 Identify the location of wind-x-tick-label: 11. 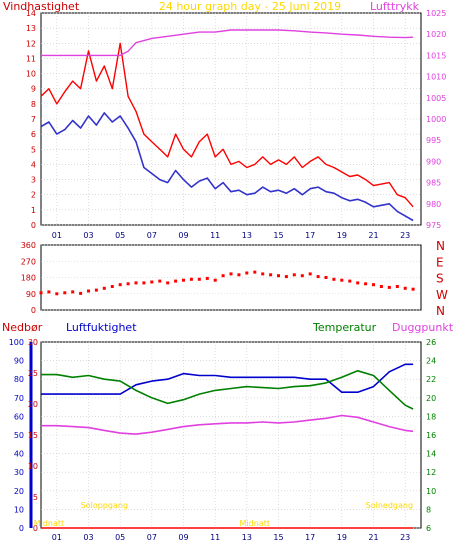
(215, 235).